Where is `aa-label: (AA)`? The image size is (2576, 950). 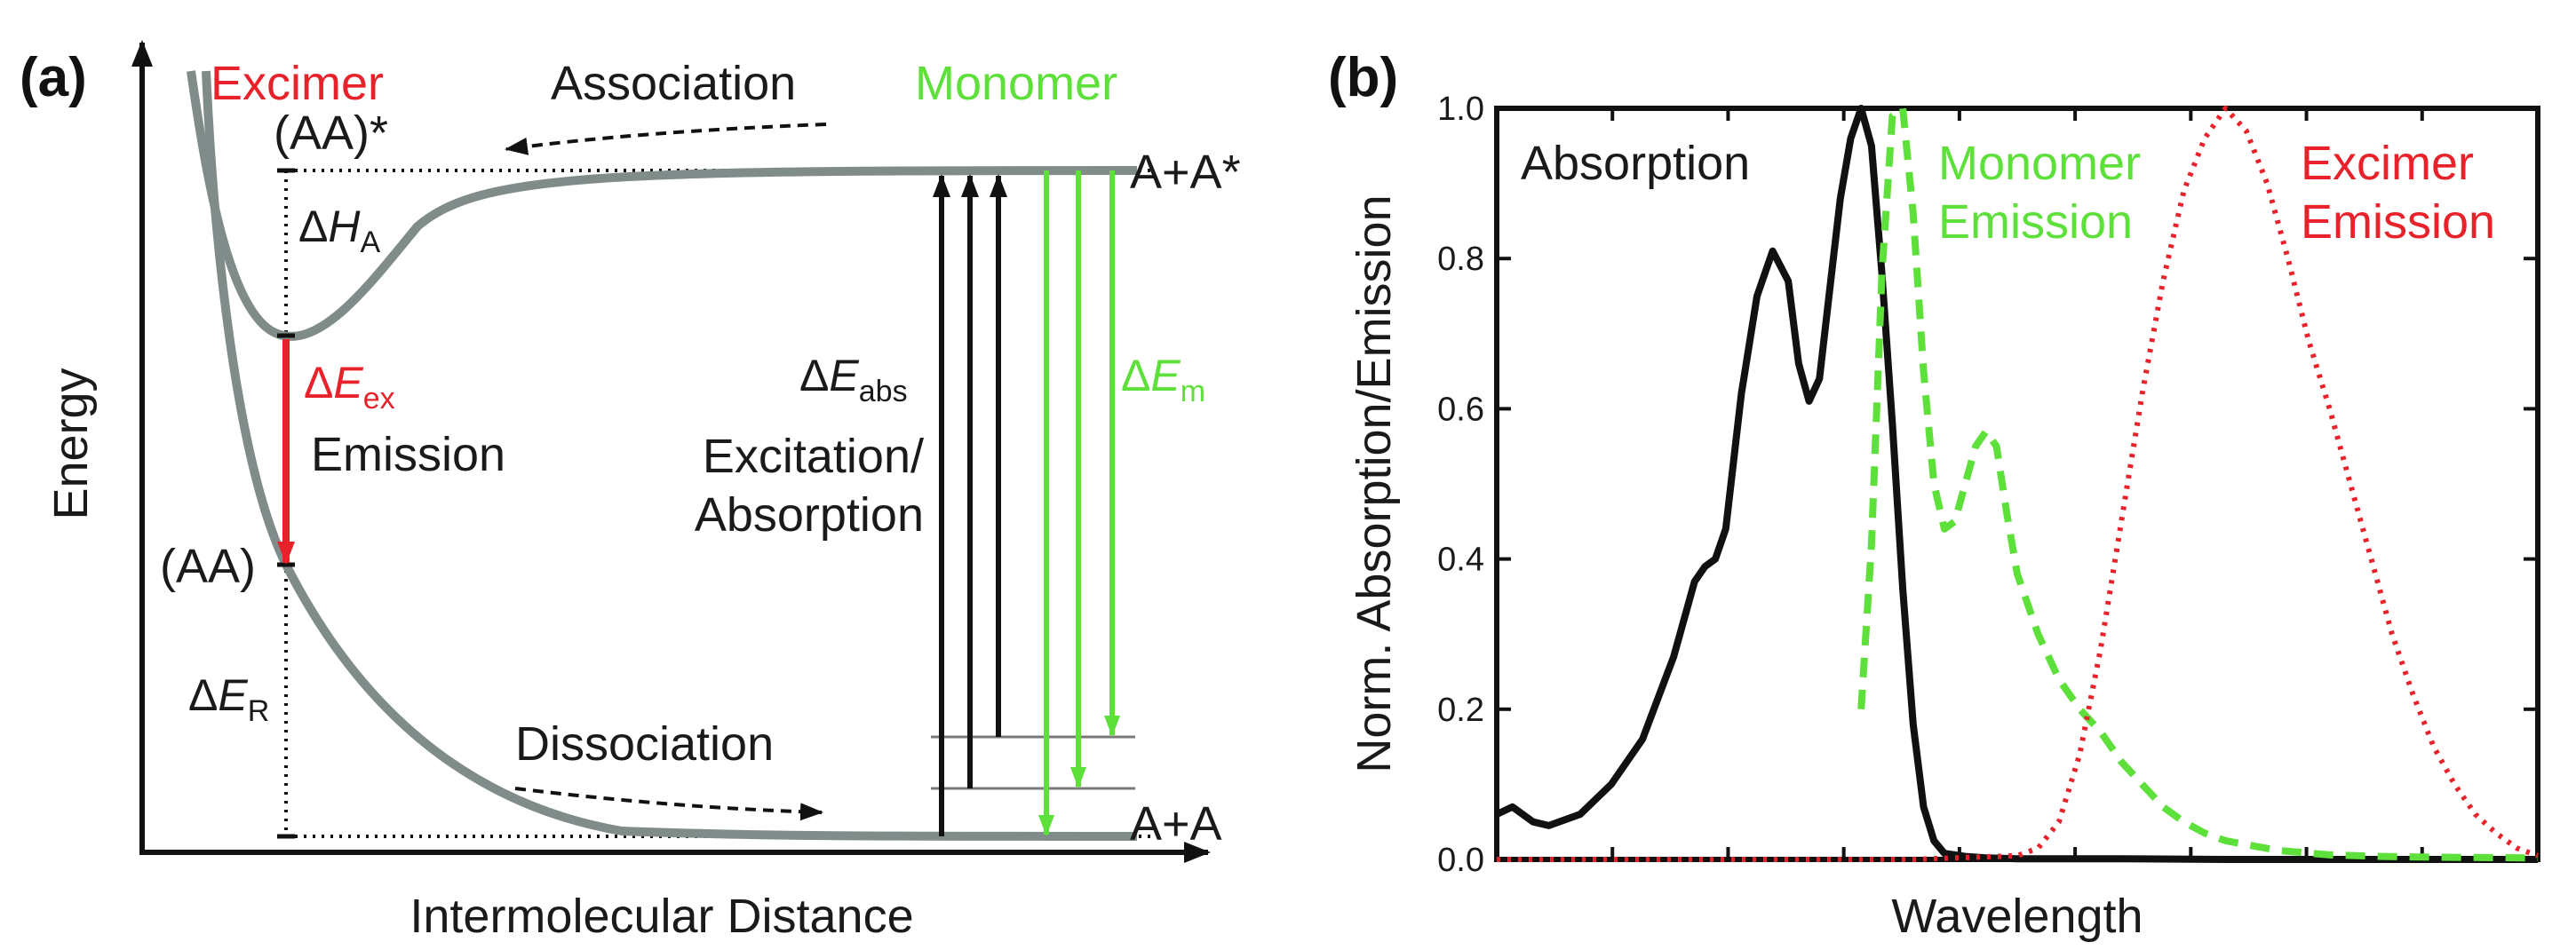 aa-label: (AA) is located at coordinates (208, 566).